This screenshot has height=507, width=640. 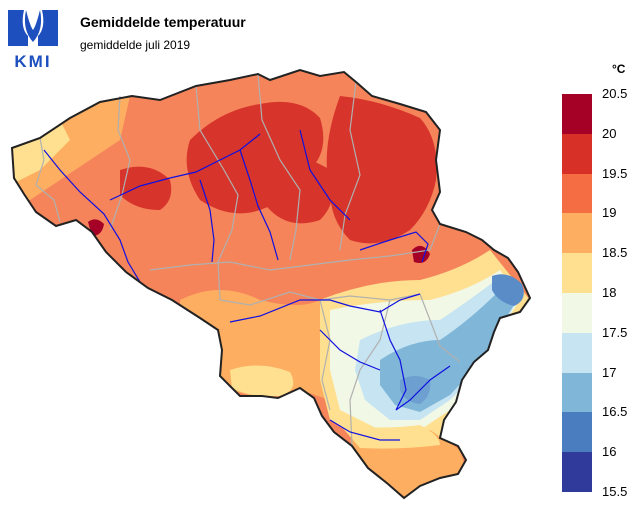 What do you see at coordinates (615, 93) in the screenshot?
I see `legend-label: 20.5` at bounding box center [615, 93].